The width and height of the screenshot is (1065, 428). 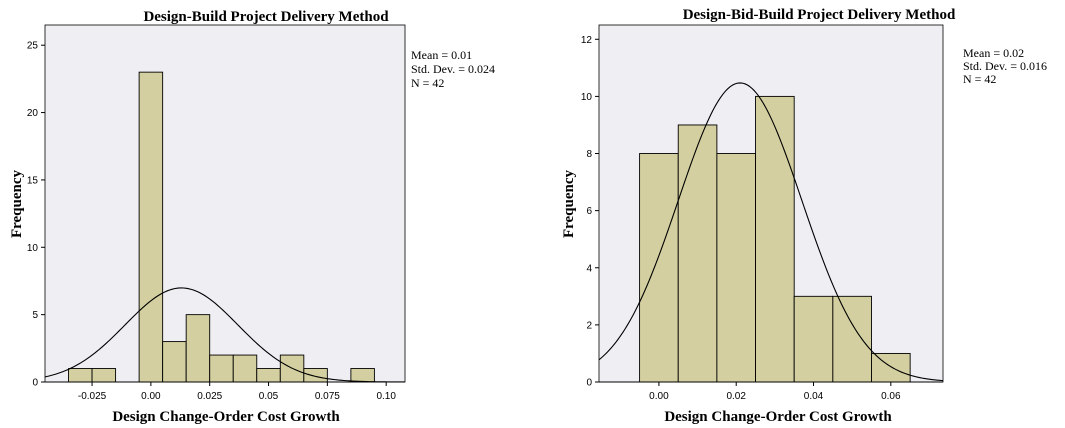 What do you see at coordinates (819, 15) in the screenshot?
I see `chart-title: Design-Bid-Build Project Delivery Method` at bounding box center [819, 15].